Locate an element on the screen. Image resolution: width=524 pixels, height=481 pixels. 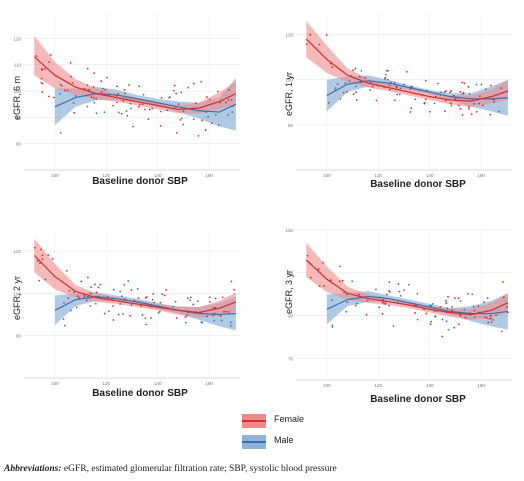
x-tick-label-1yr: 100 is located at coordinates (327, 175).